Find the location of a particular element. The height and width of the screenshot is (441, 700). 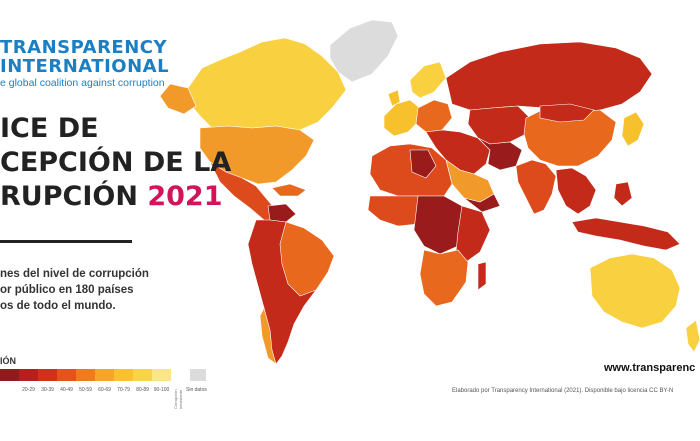

legend-nodata-swatch is located at coordinates (198, 375).